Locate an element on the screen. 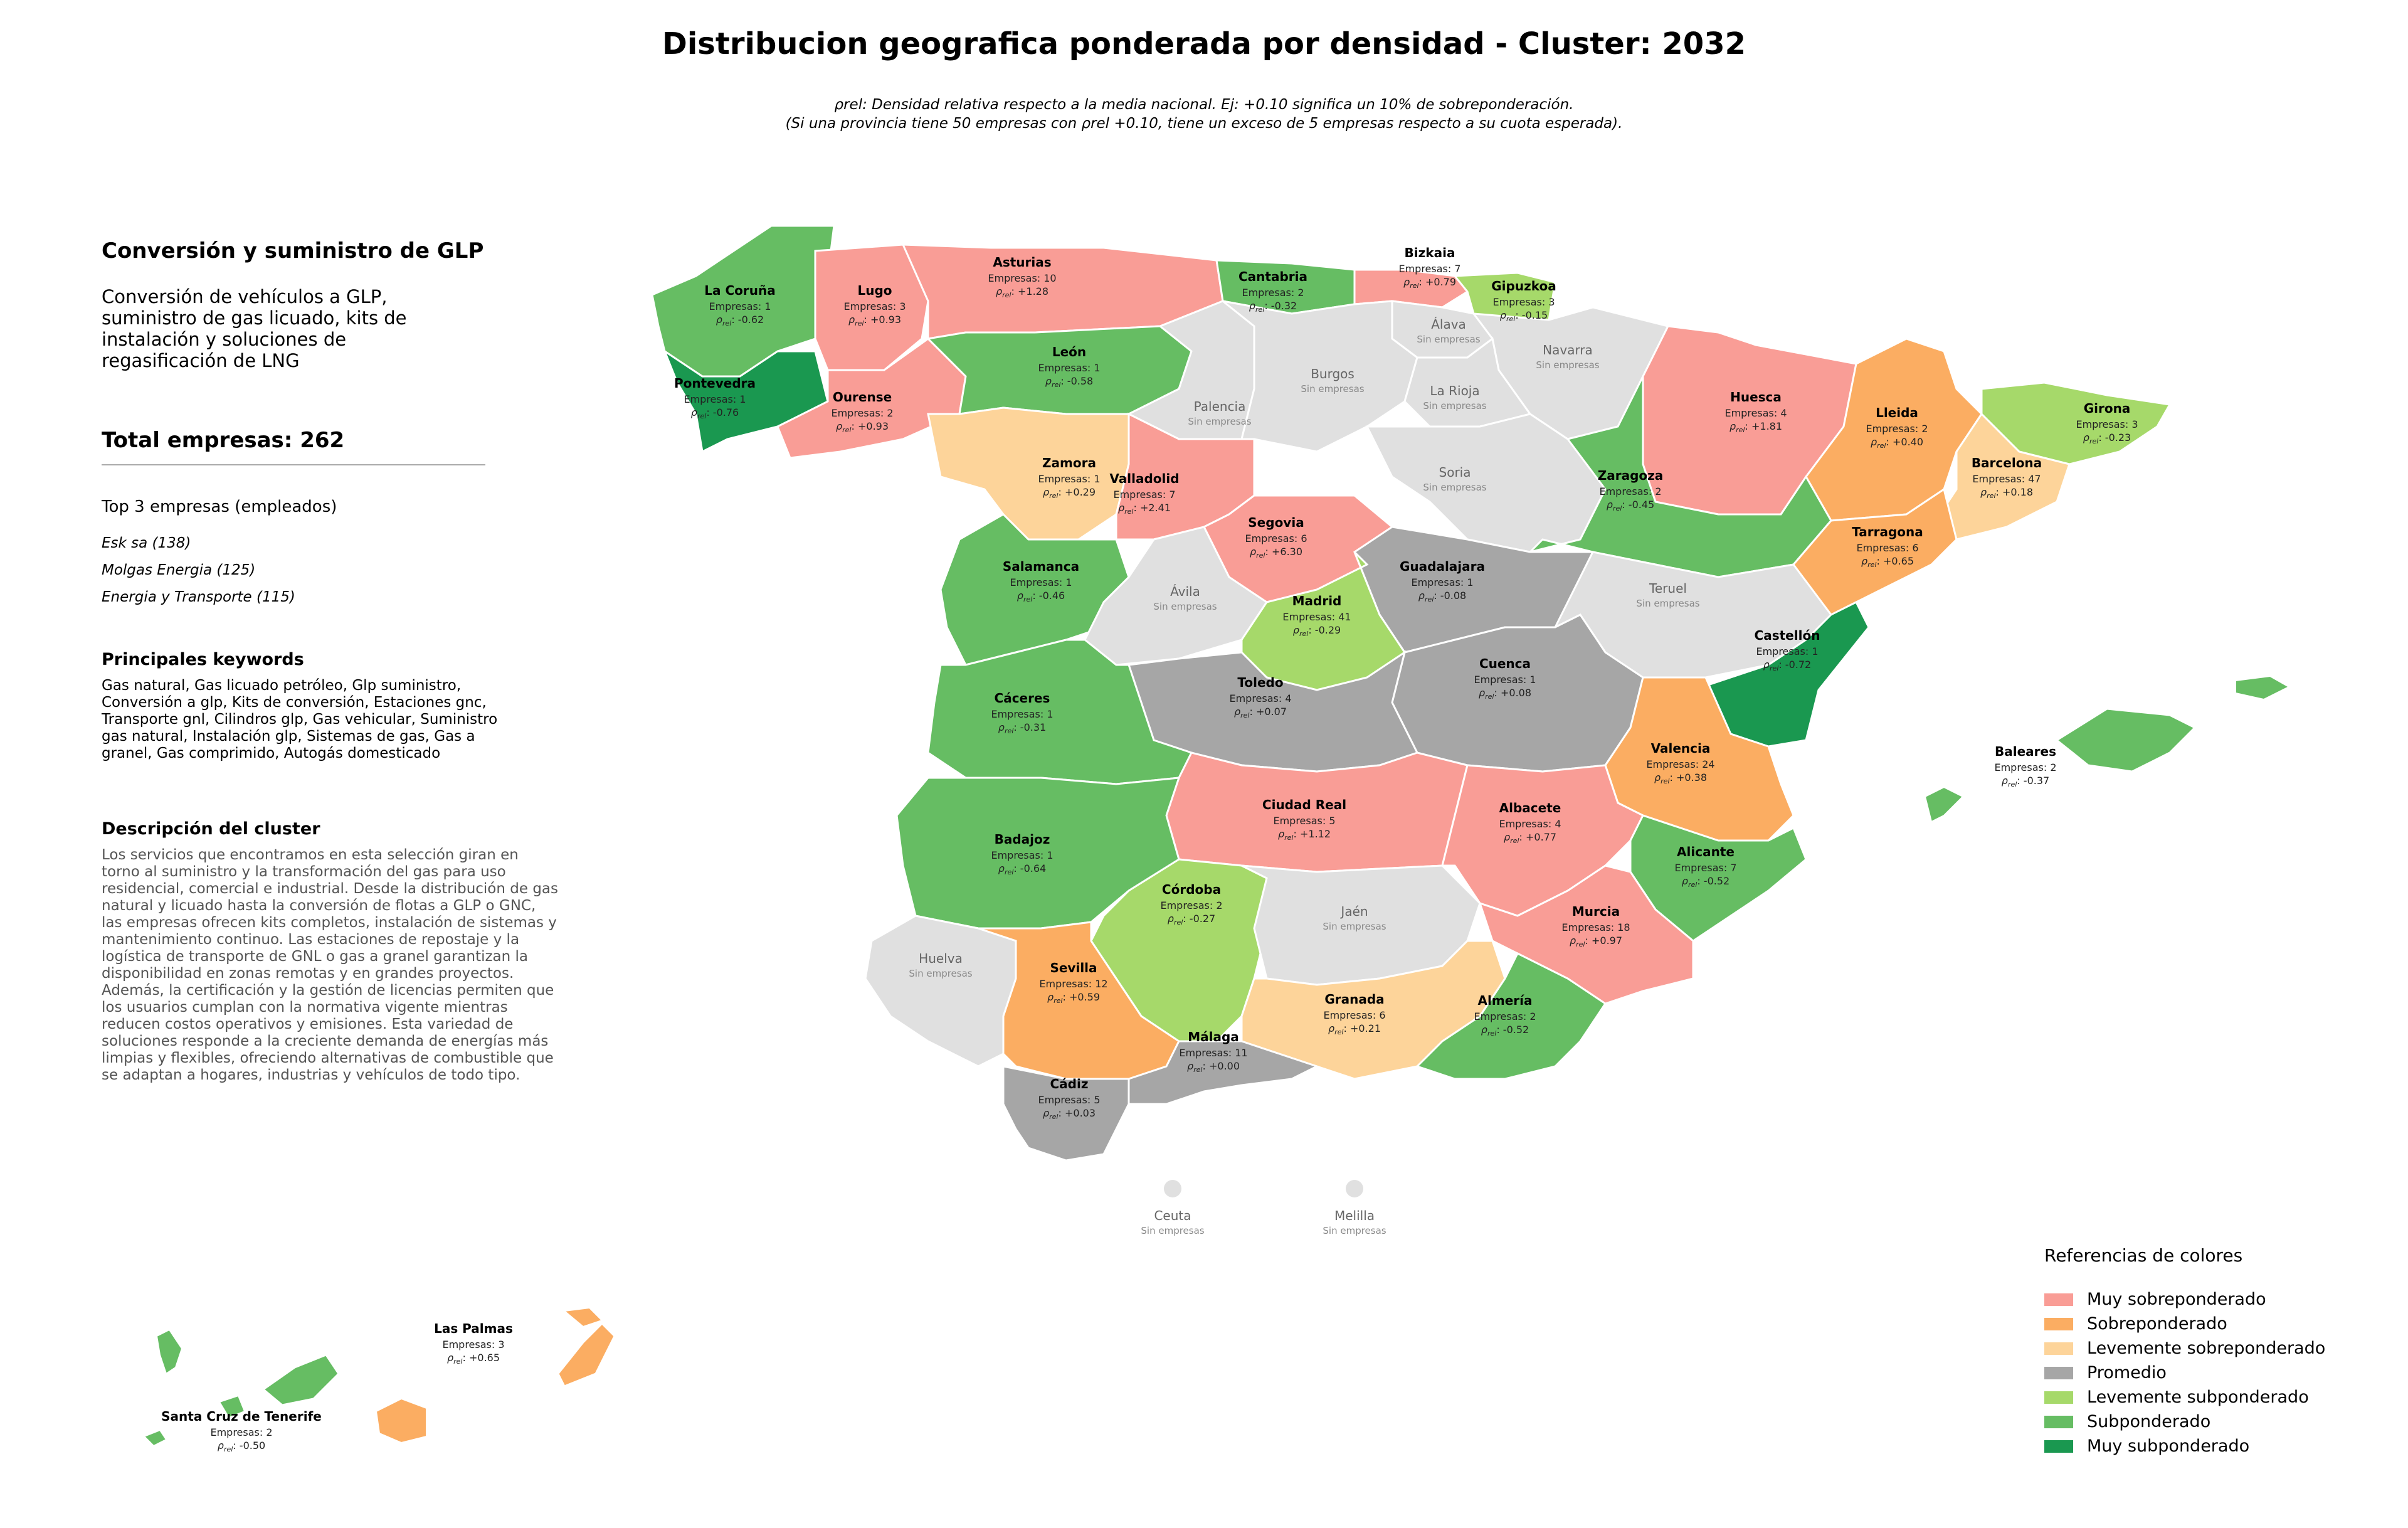 This screenshot has height=1528, width=2408. province-baleares is located at coordinates (2126, 740).